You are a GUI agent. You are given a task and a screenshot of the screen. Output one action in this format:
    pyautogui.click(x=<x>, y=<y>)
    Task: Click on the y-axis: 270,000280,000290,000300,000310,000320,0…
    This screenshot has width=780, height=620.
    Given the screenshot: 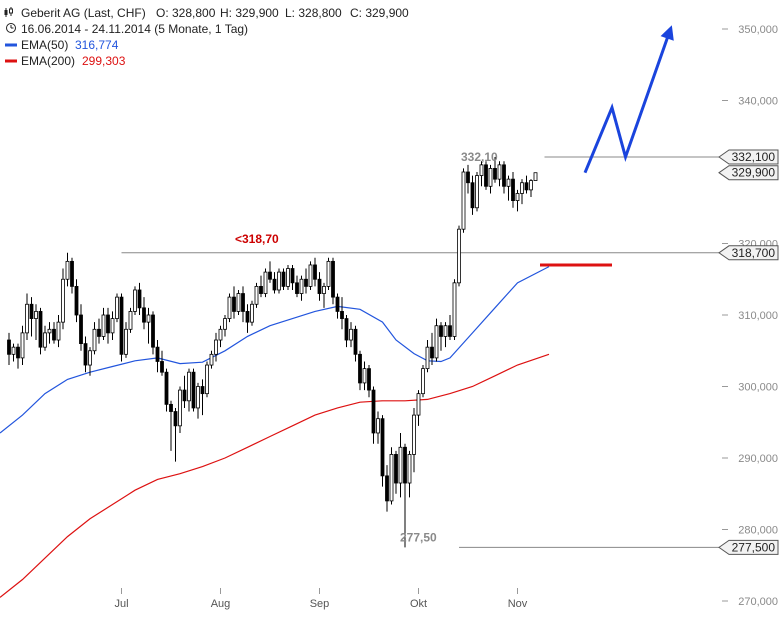 What is the action you would take?
    pyautogui.click(x=750, y=316)
    